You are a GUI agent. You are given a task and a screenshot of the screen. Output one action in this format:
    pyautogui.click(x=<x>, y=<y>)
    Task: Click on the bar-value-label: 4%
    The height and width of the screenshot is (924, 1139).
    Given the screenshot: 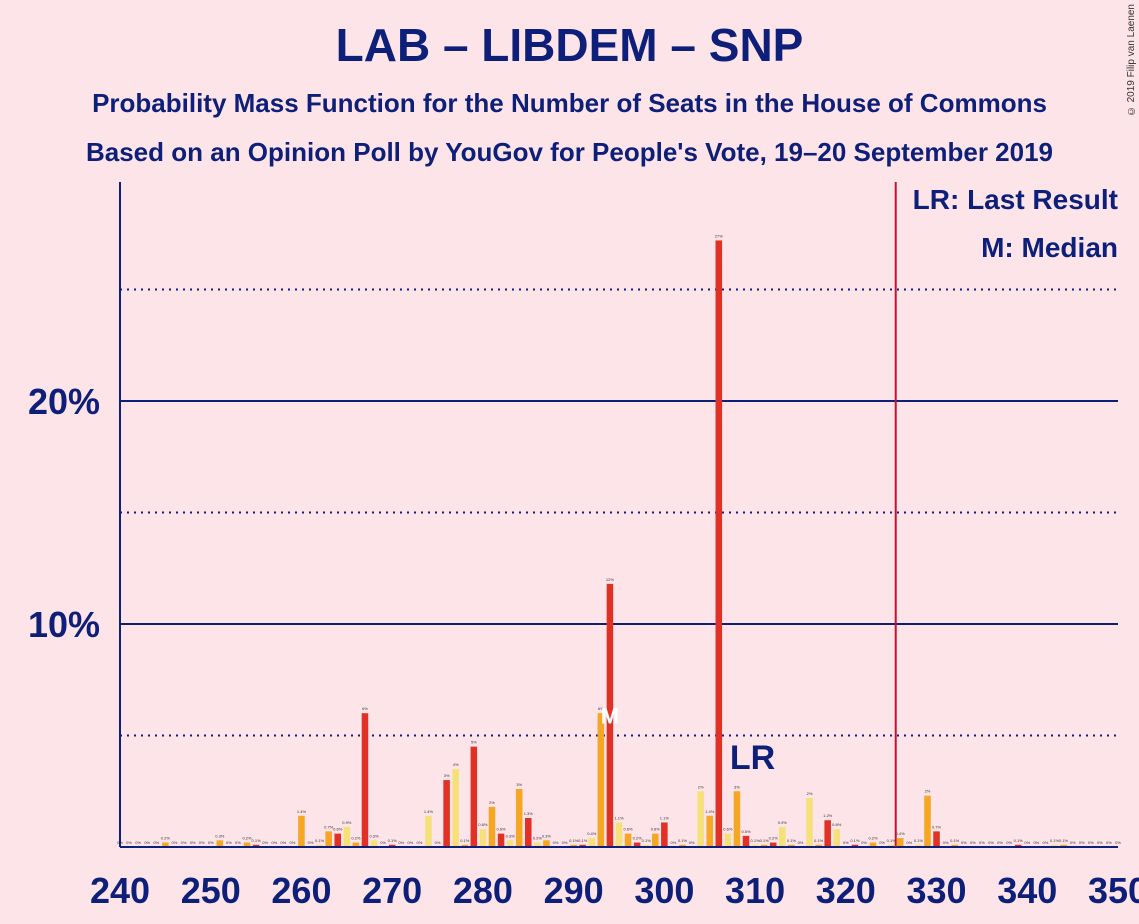 What is the action you would take?
    pyautogui.click(x=456, y=764)
    